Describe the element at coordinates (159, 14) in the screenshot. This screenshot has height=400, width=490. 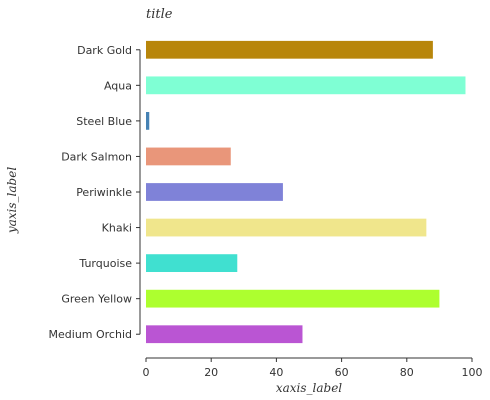
I see `chart-title: title` at that location.